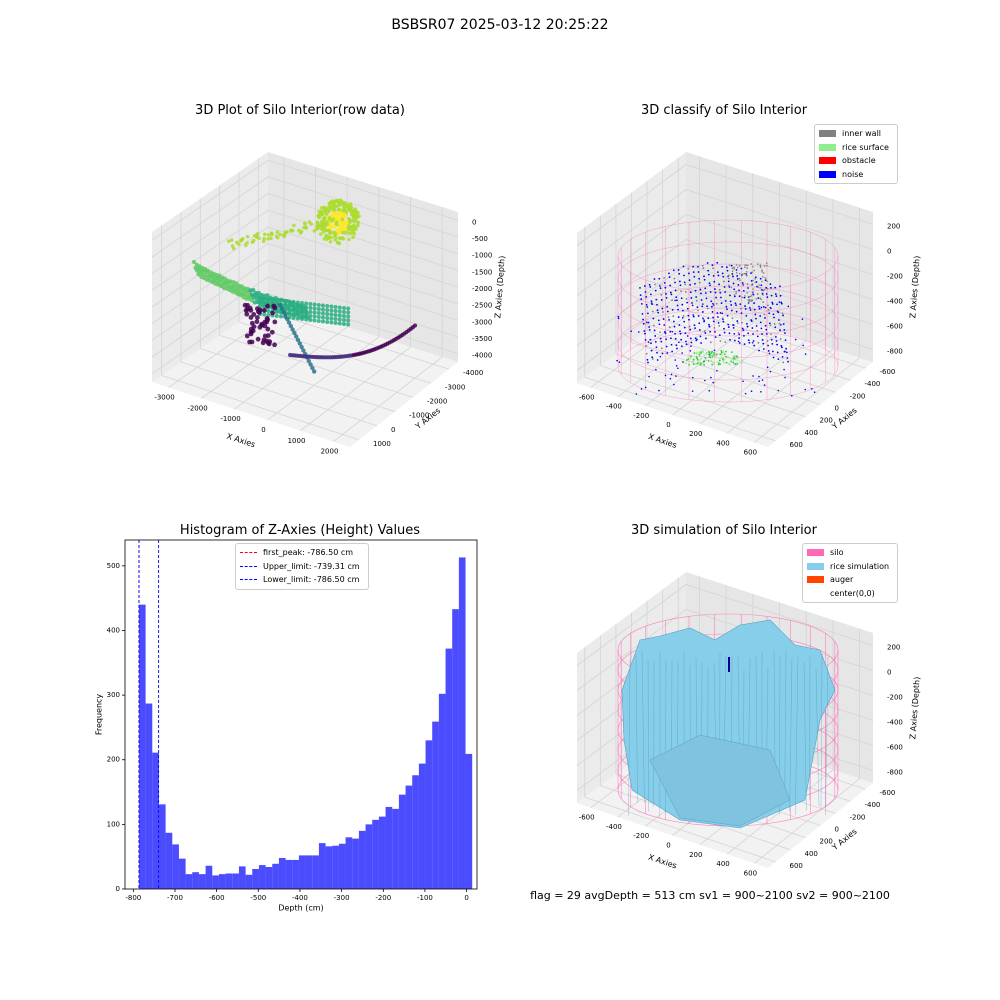 This screenshot has width=1000, height=1000. I want to click on legend-entry-rice-simulation: rice simulation, so click(850, 567).